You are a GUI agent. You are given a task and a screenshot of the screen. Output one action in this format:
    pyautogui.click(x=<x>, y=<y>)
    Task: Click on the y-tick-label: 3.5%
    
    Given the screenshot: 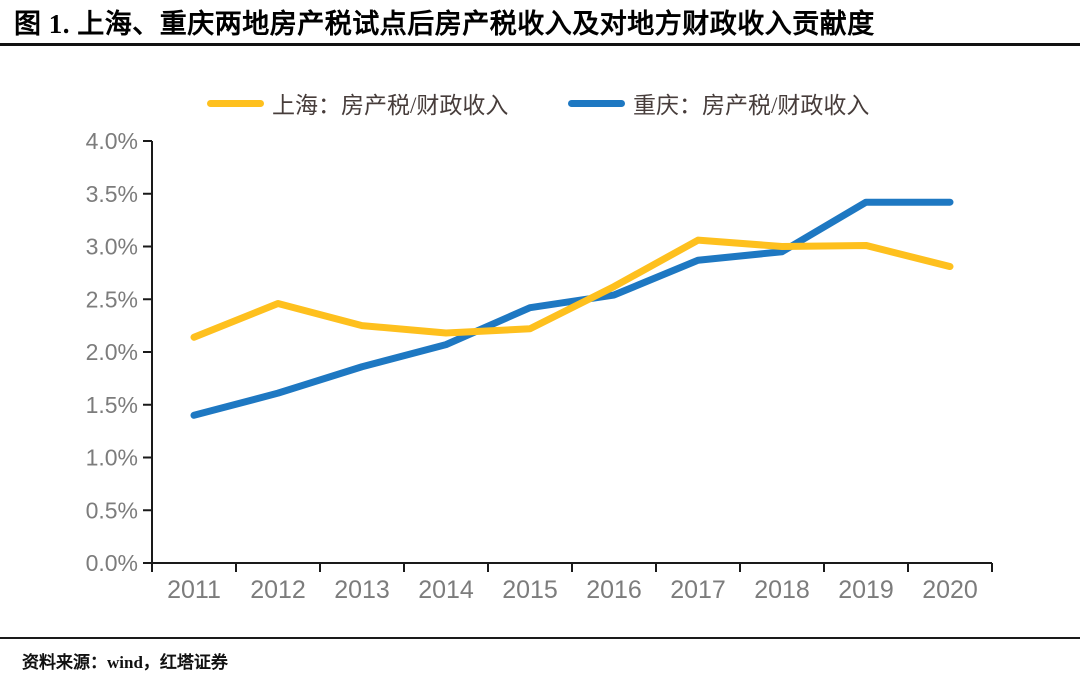 What is the action you would take?
    pyautogui.click(x=112, y=194)
    